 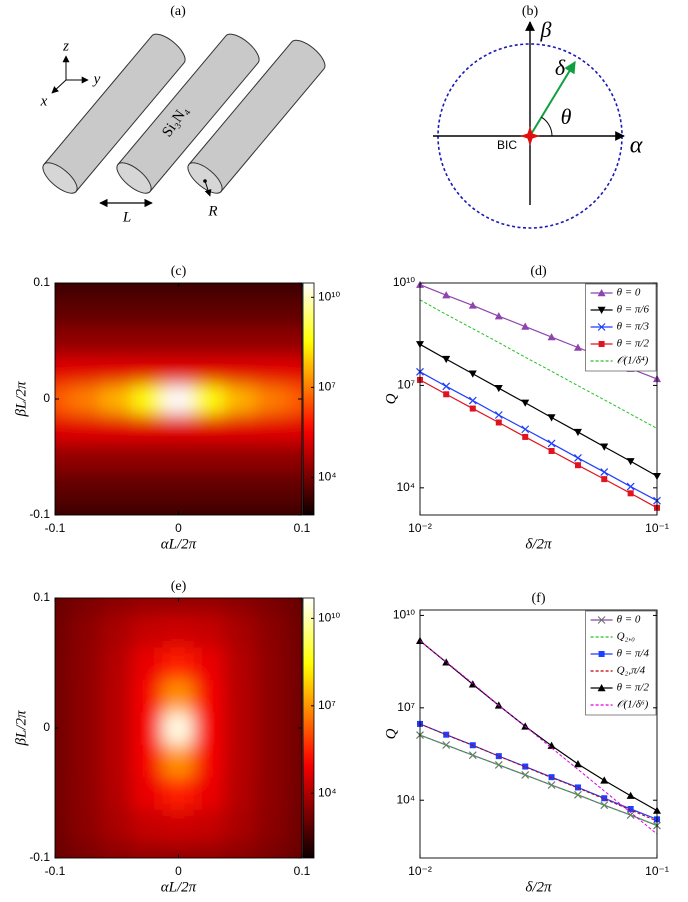 What do you see at coordinates (633, 688) in the screenshot?
I see `legend-label: θ = π/2` at bounding box center [633, 688].